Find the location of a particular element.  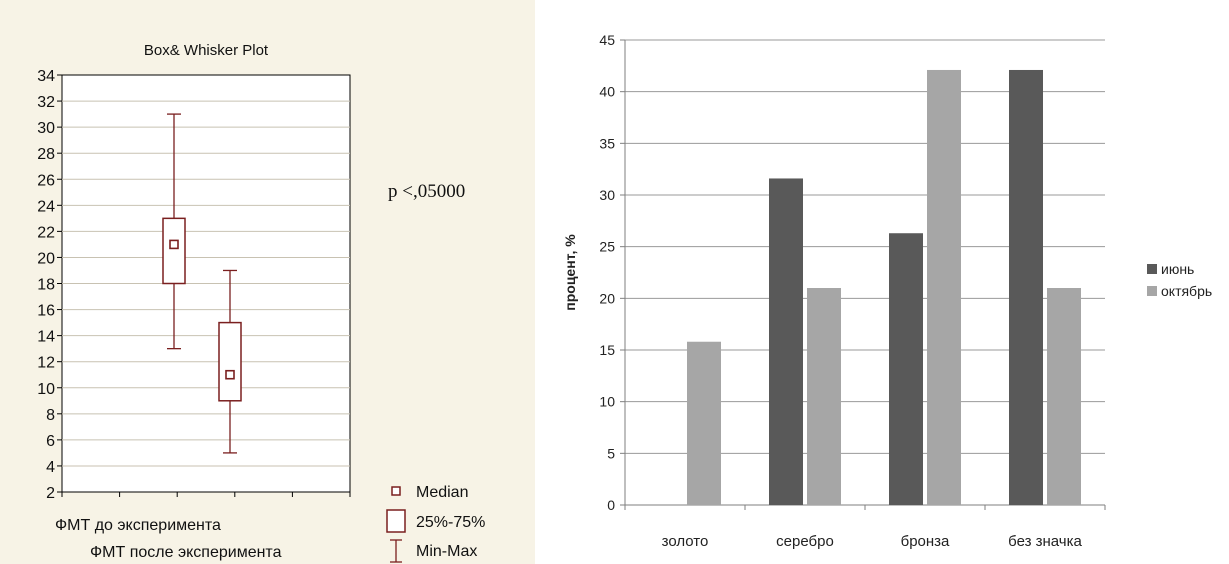

y-tick-label: 26 is located at coordinates (46, 180).